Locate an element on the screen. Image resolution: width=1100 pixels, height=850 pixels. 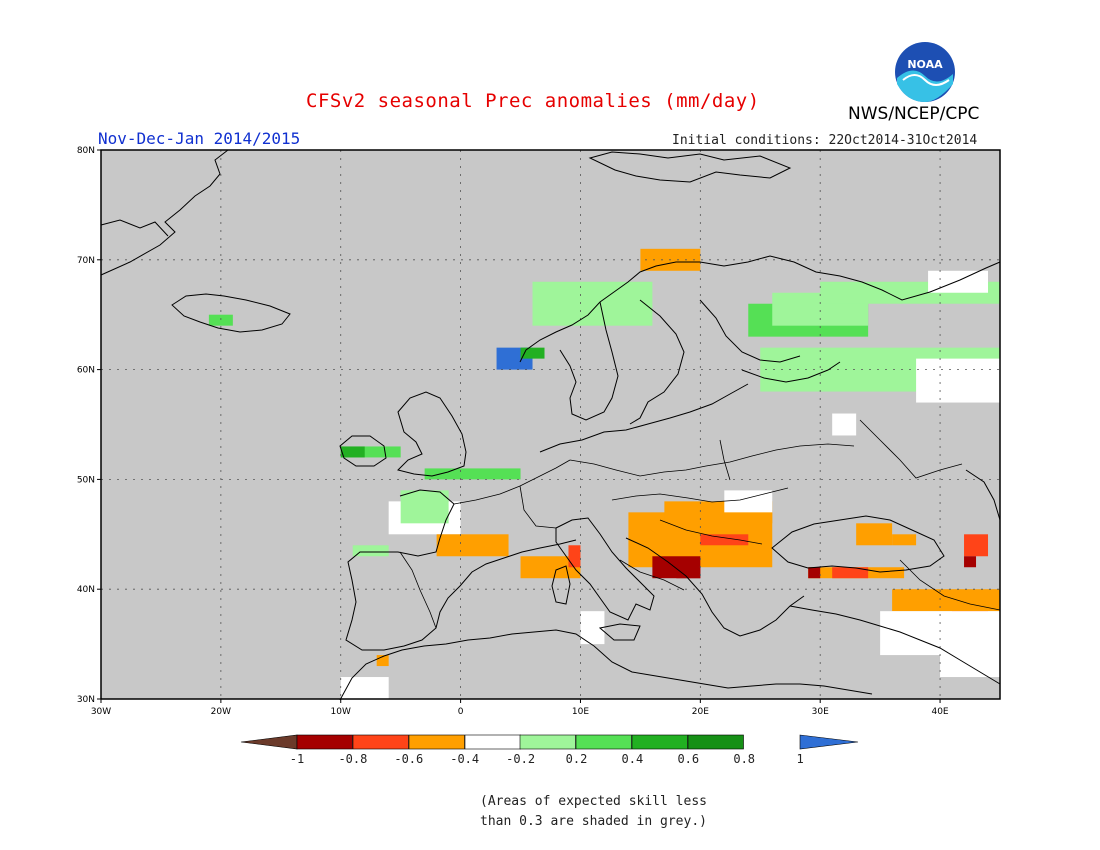
lon-tick-label: 0 is located at coordinates (461, 712).